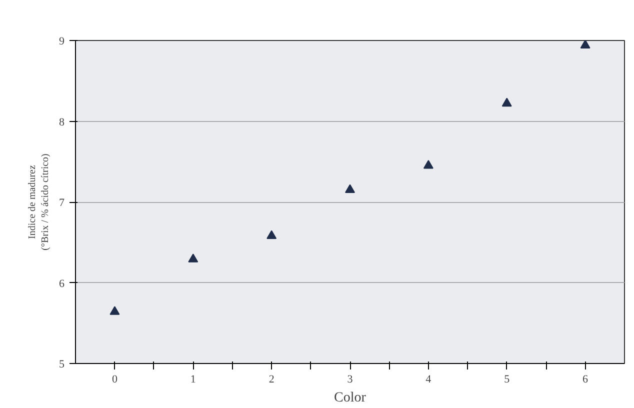  What do you see at coordinates (115, 380) in the screenshot?
I see `x-tick-label: 0` at bounding box center [115, 380].